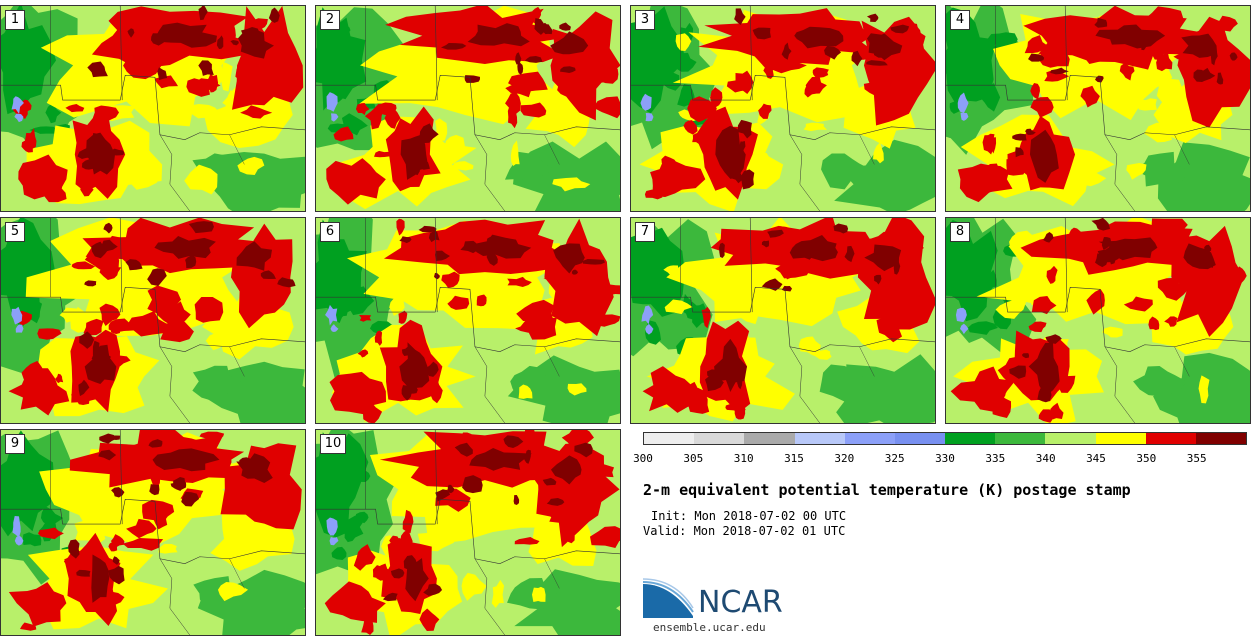 The height and width of the screenshot is (636, 1260). I want to click on colorbar-tick-label: 335, so click(995, 458).